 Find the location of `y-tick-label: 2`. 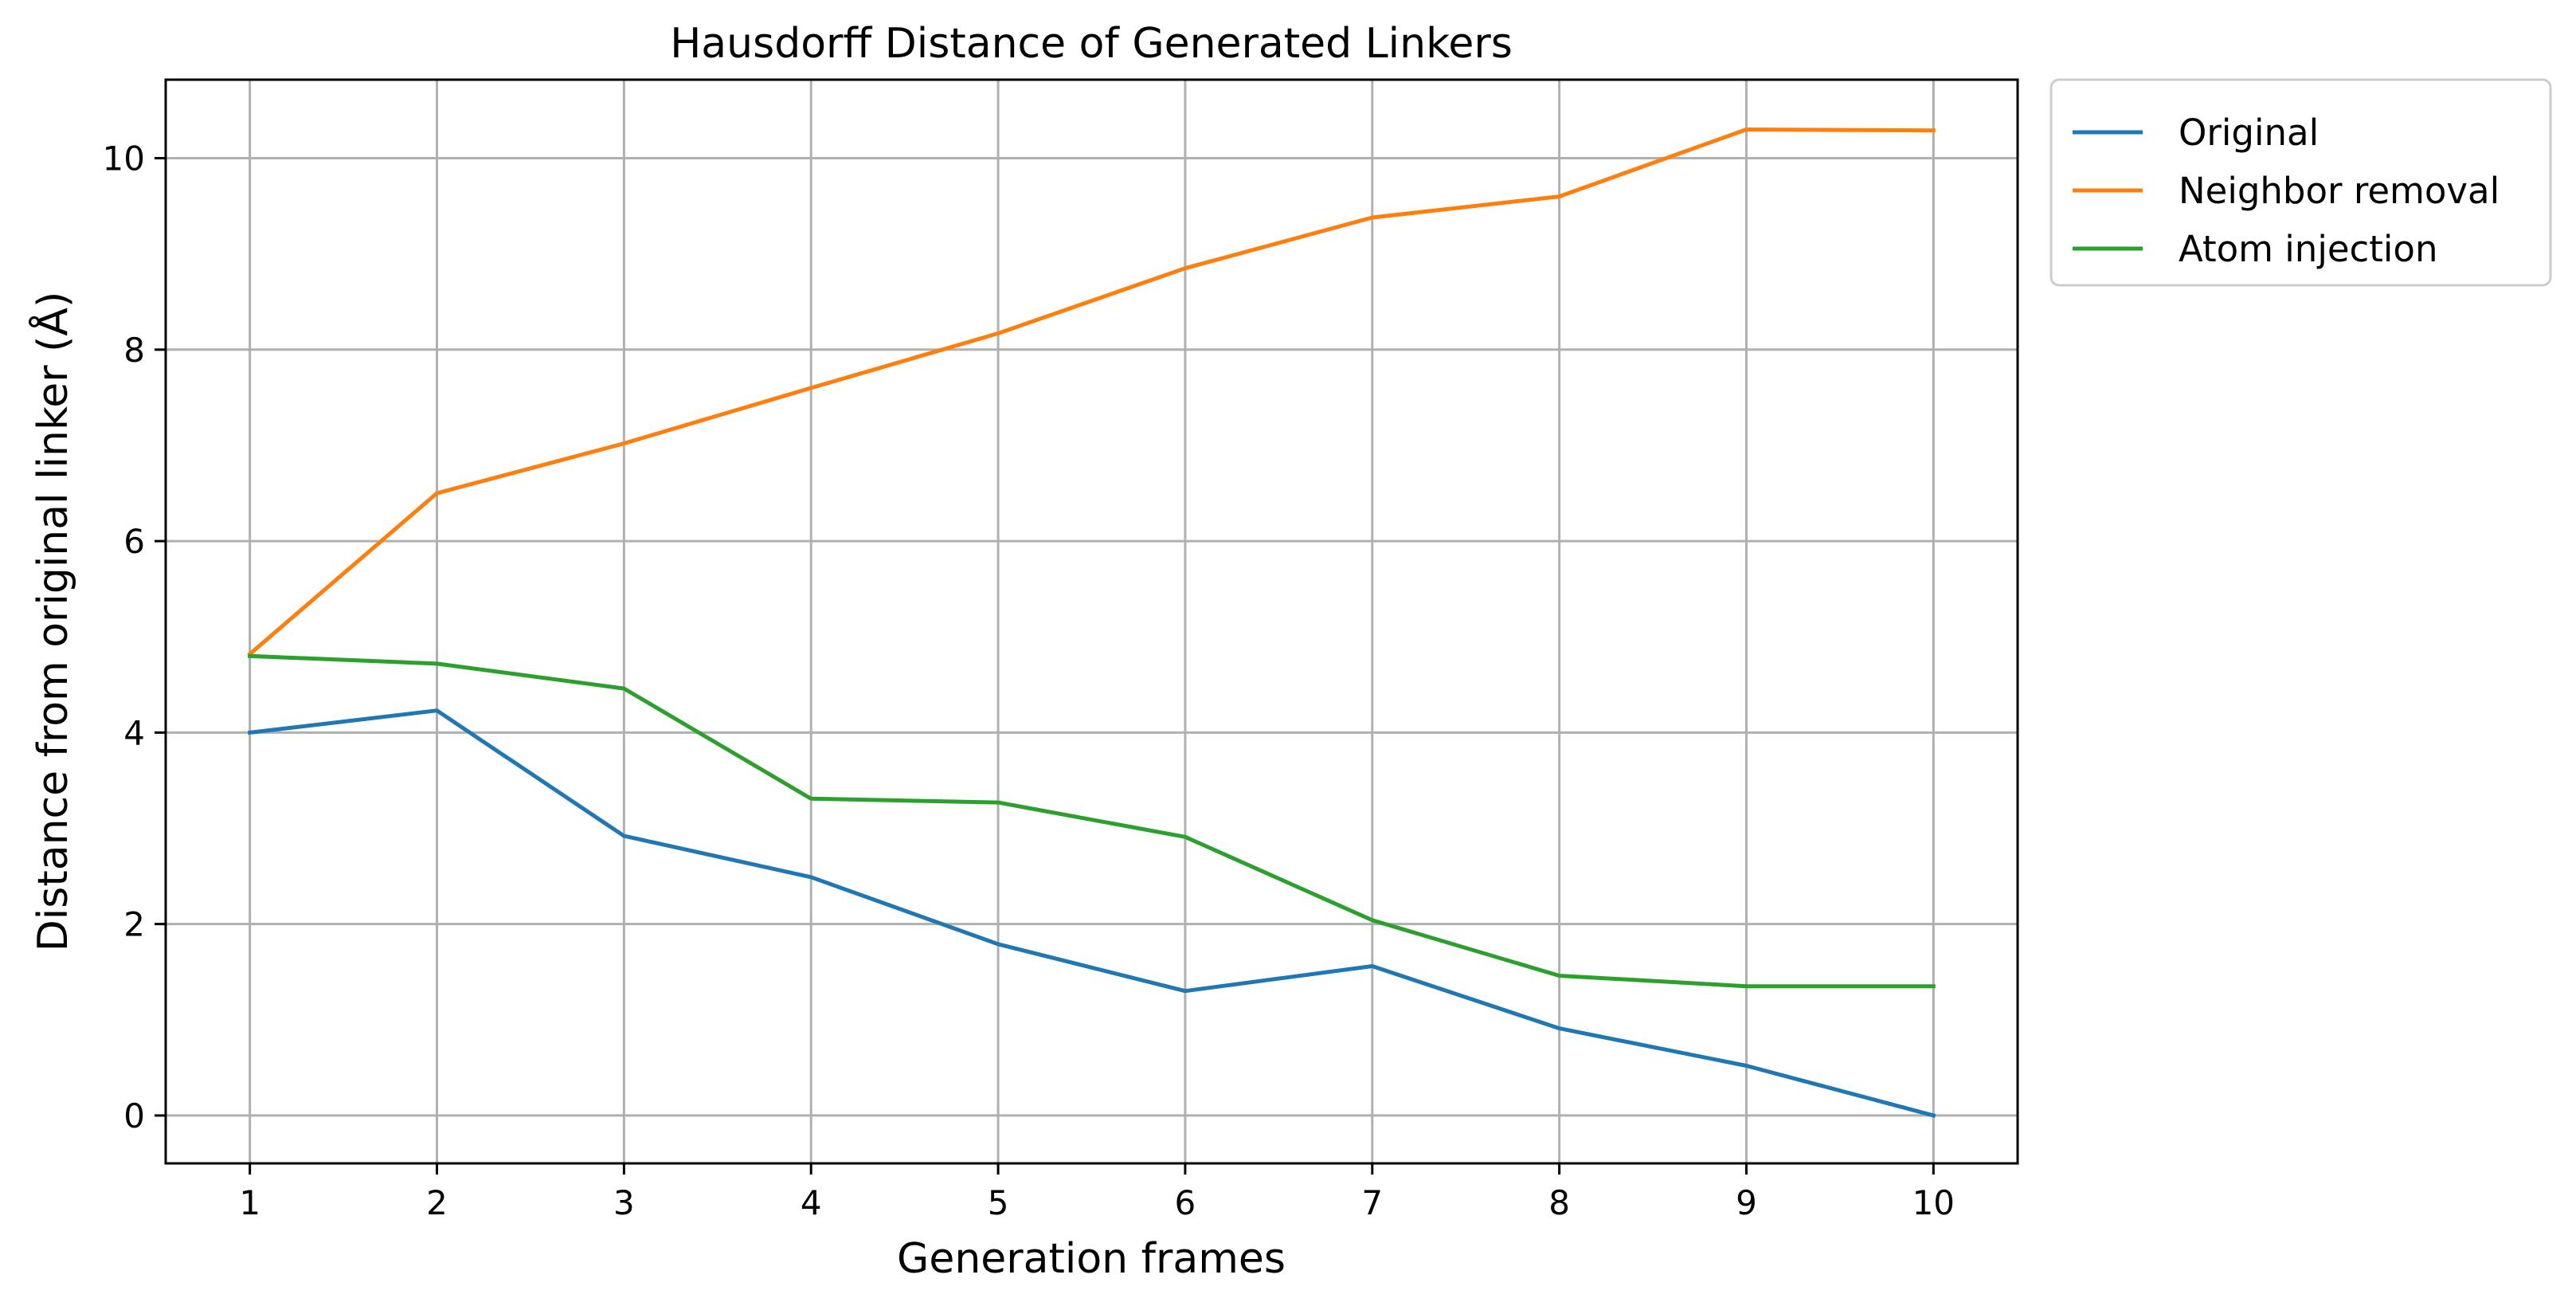

y-tick-label: 2 is located at coordinates (134, 925).